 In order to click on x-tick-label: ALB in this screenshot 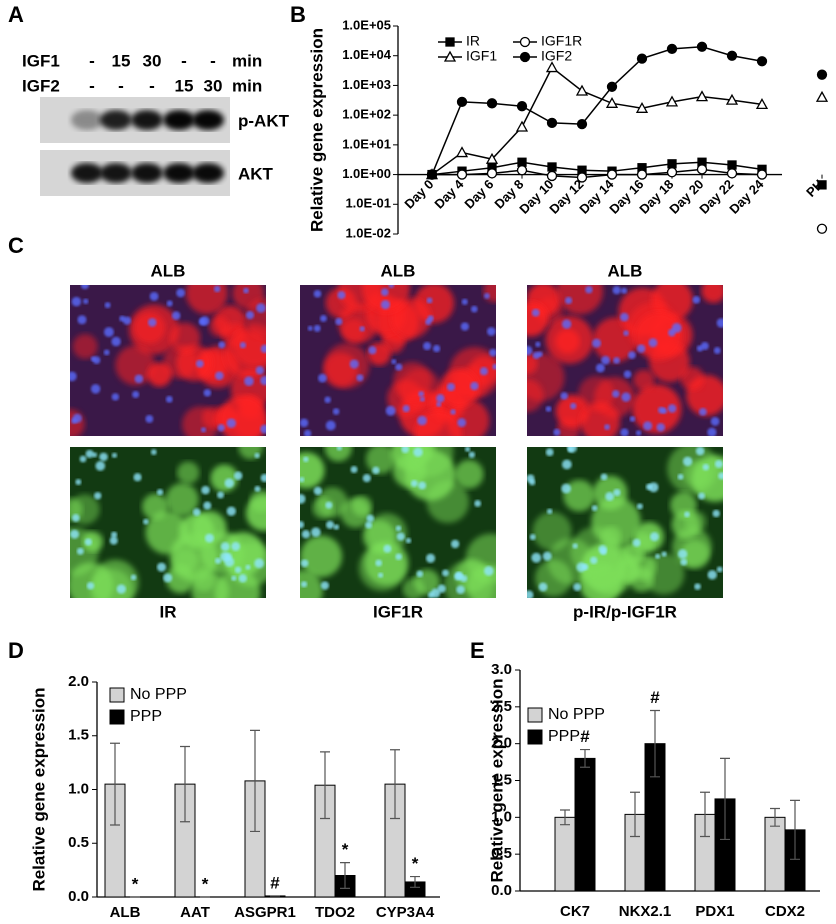, I will do `click(125, 912)`.